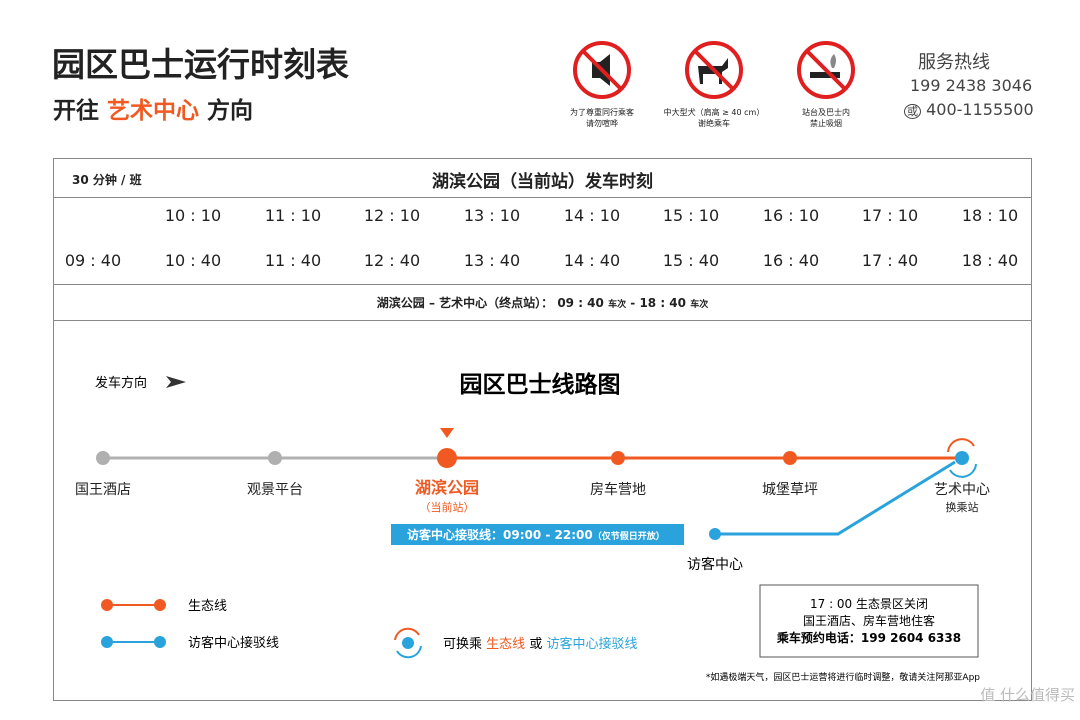 This screenshot has height=720, width=1080. What do you see at coordinates (540, 384) in the screenshot?
I see `map-title: 园区巴士线路图` at bounding box center [540, 384].